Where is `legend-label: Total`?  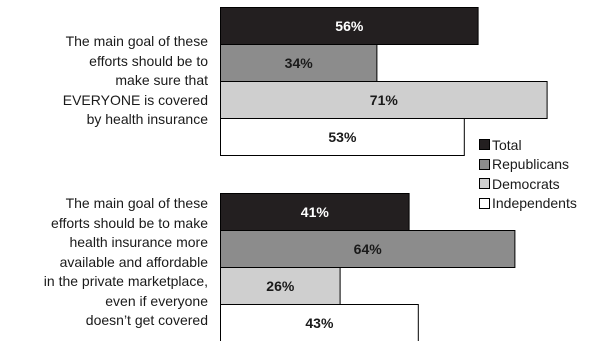 legend-label: Total is located at coordinates (507, 144).